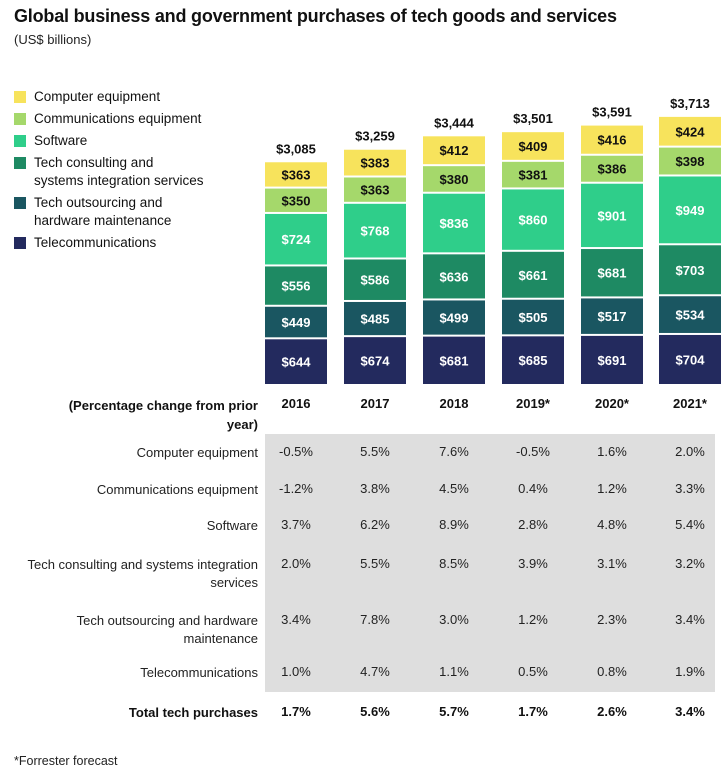 The image size is (725, 774). I want to click on bar-total-label: $3,259, so click(375, 136).